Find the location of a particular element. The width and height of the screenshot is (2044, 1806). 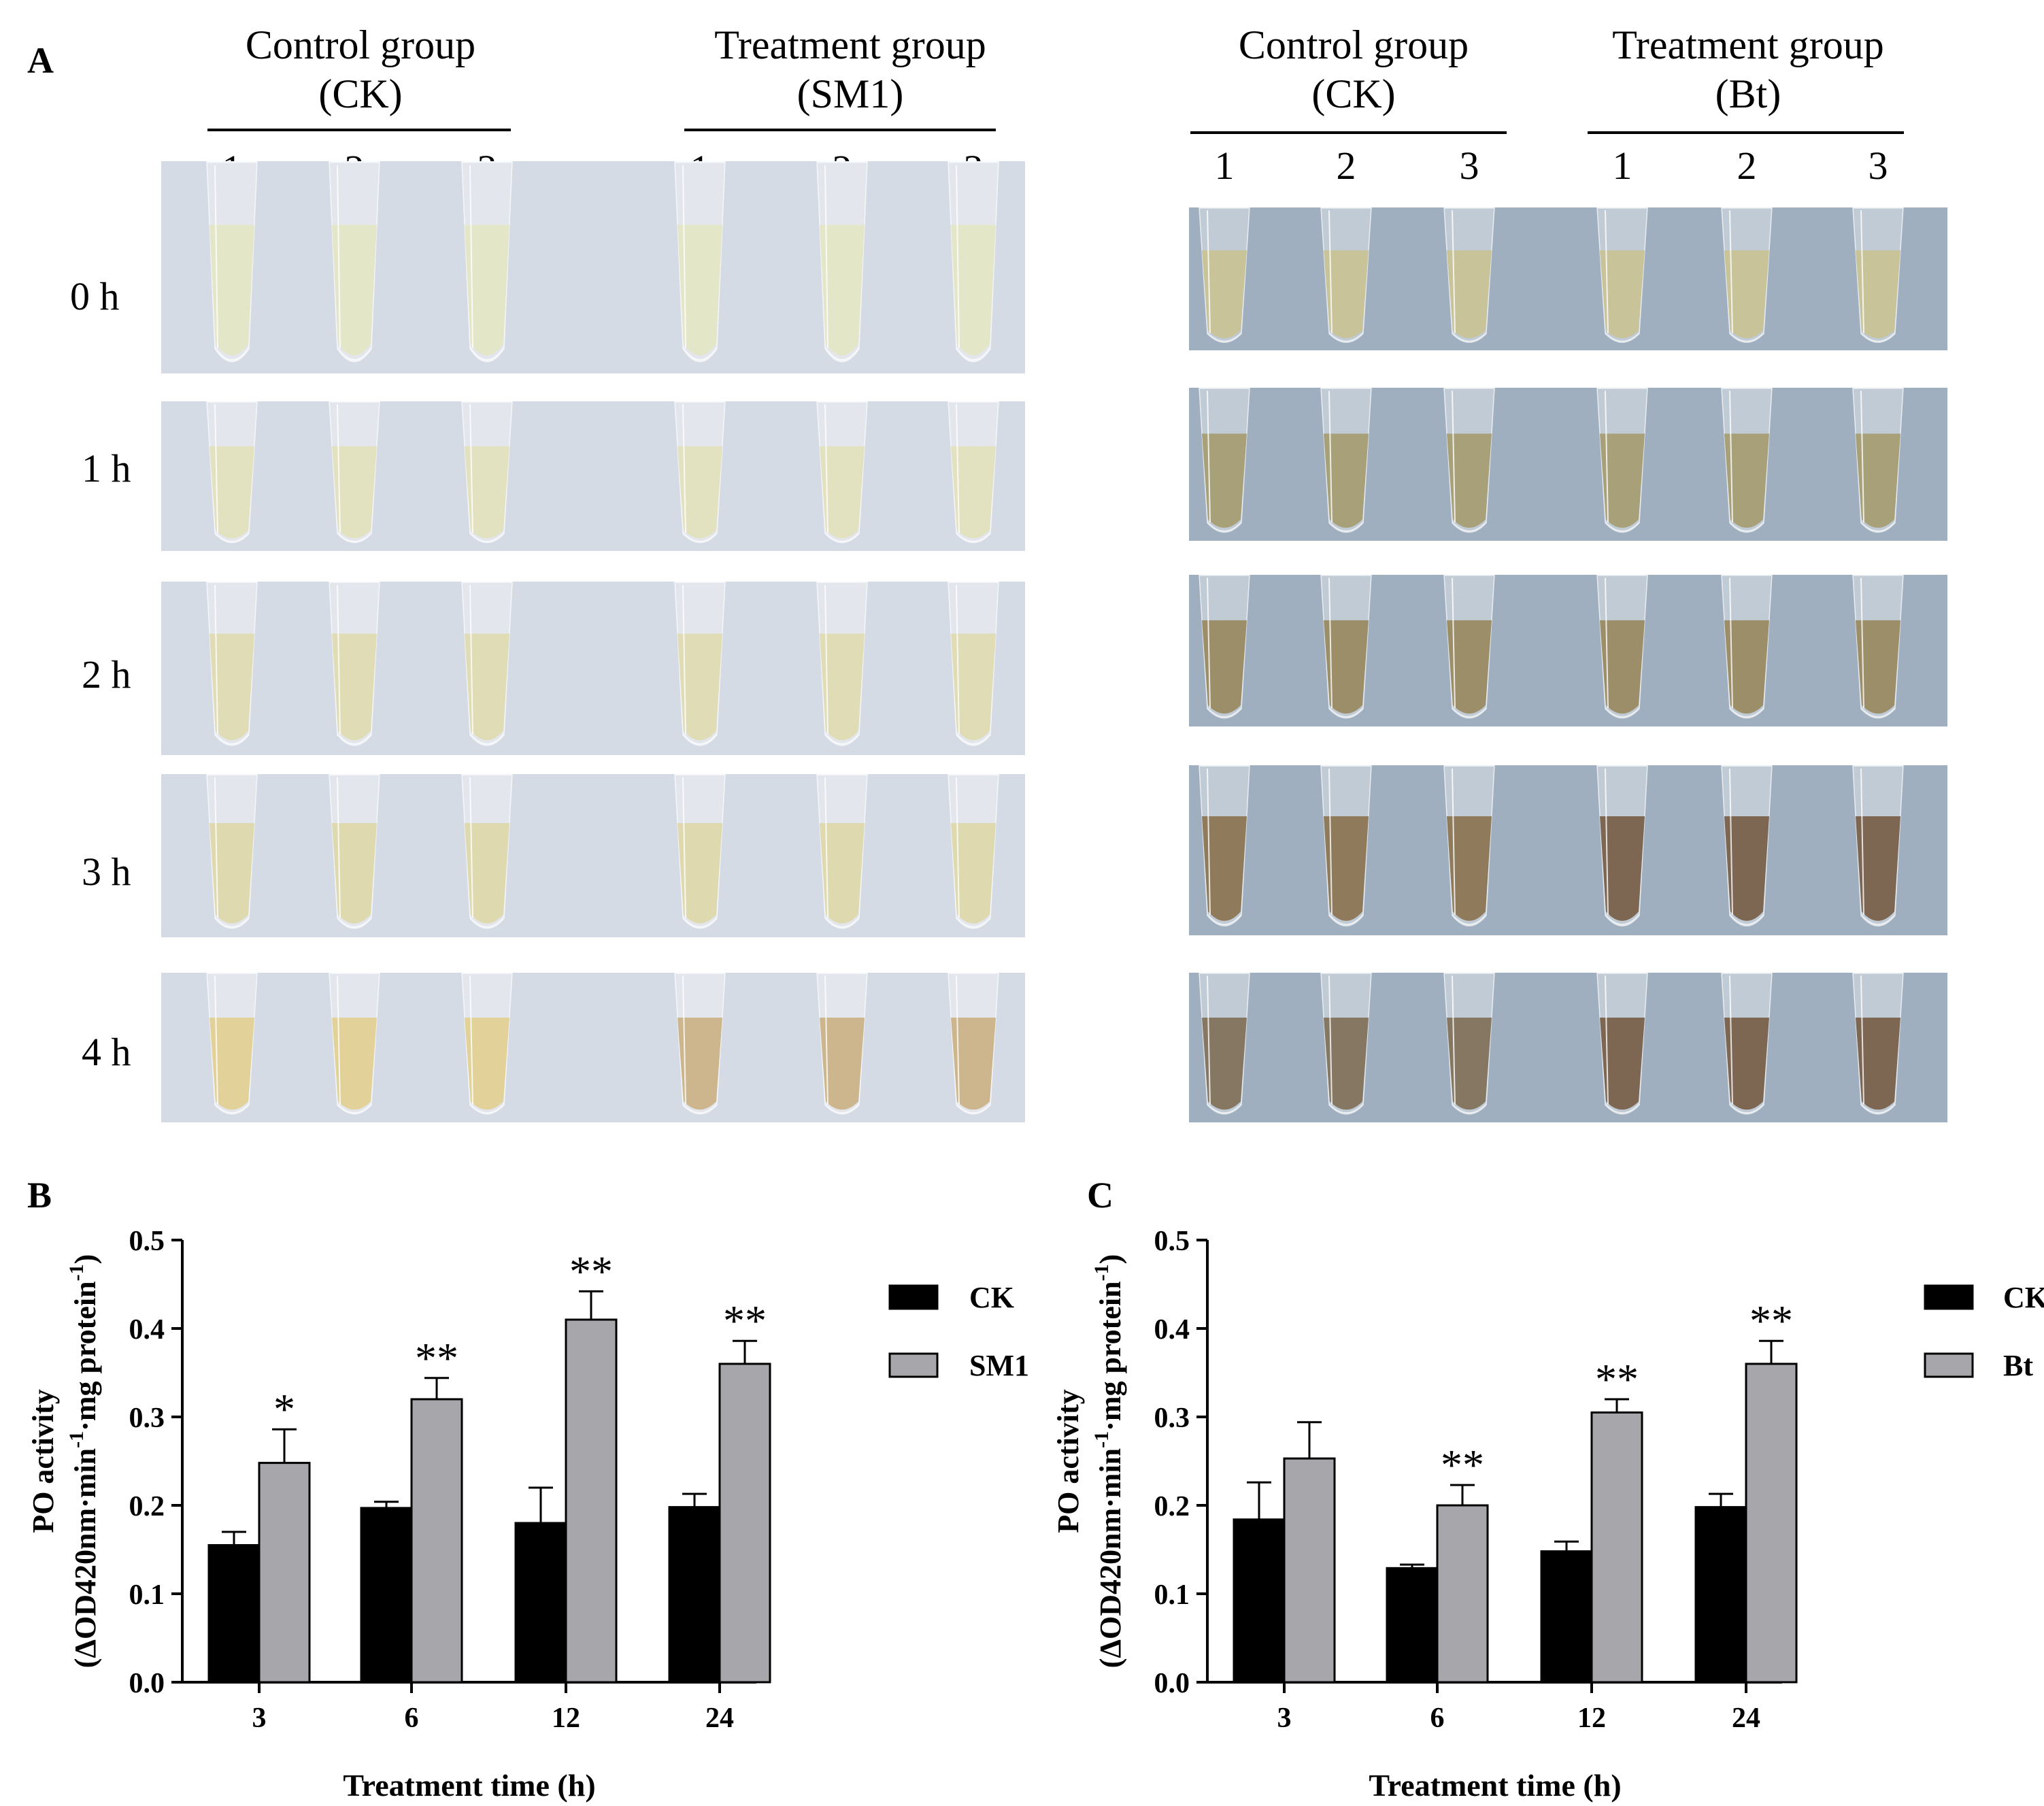

legend-label: Bt is located at coordinates (2018, 1365).